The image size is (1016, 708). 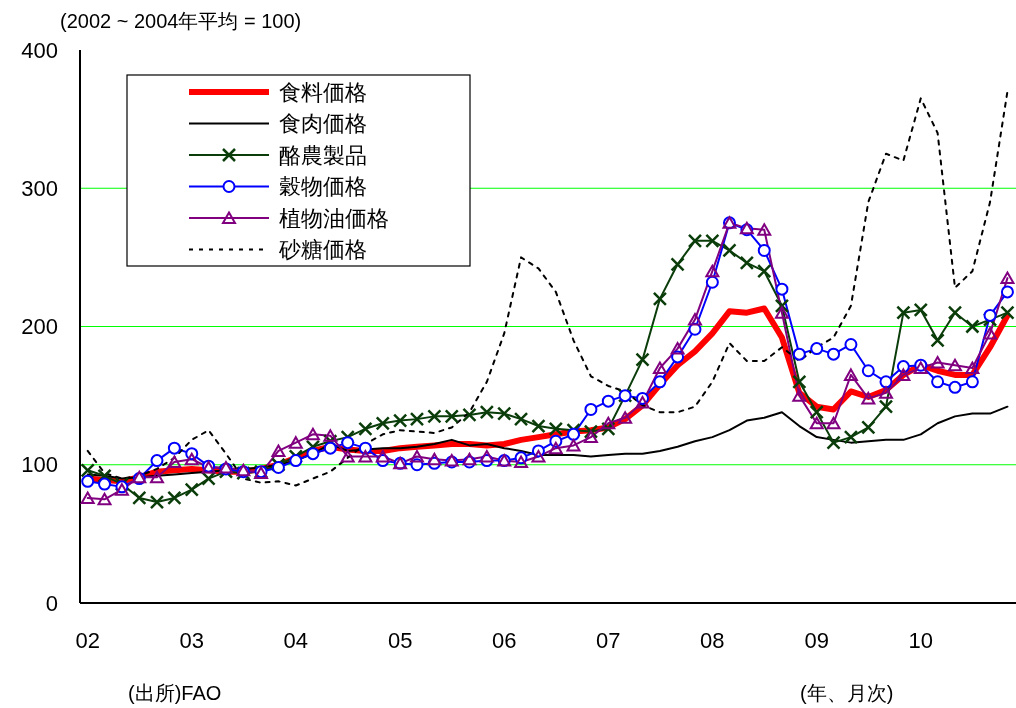 What do you see at coordinates (400, 640) in the screenshot?
I see `x-tick-label: 05` at bounding box center [400, 640].